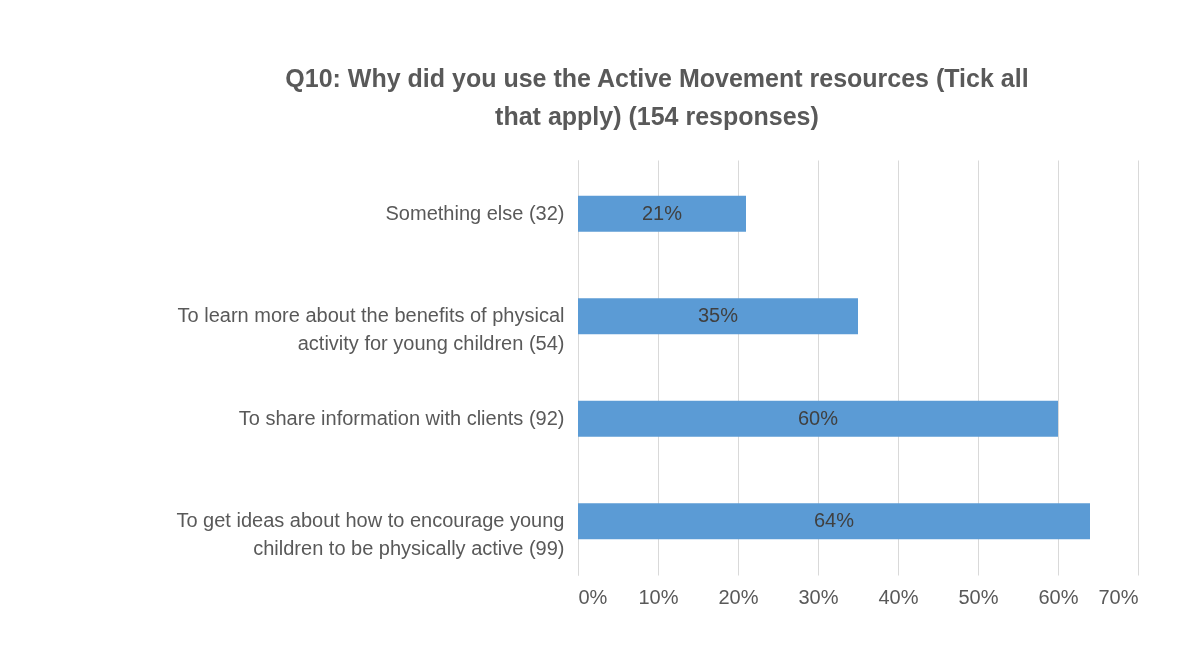 Image resolution: width=1195 pixels, height=663 pixels. Describe the element at coordinates (370, 534) in the screenshot. I see `y-tick-label: To get ideas about how to encourage young children to be physically active (99)` at that location.